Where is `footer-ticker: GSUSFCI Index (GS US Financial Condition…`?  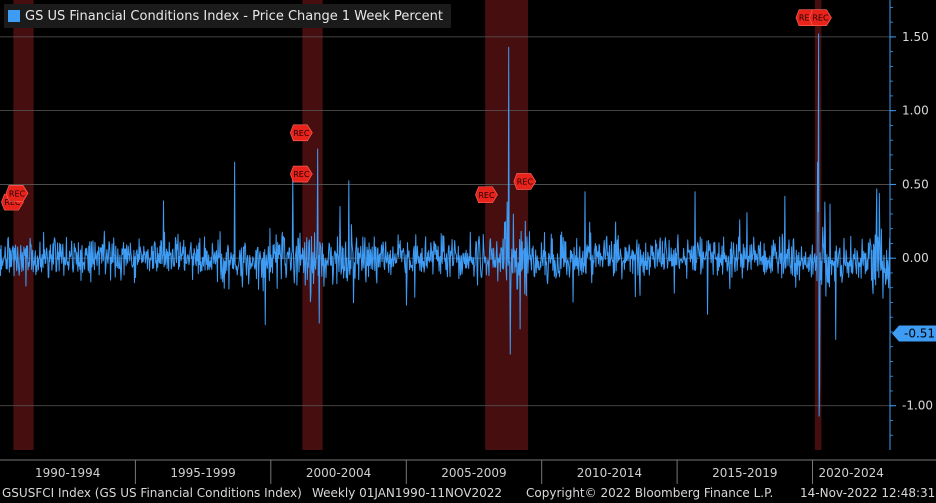
footer-ticker: GSUSFCI Index (GS US Financial Condition… is located at coordinates (152, 493).